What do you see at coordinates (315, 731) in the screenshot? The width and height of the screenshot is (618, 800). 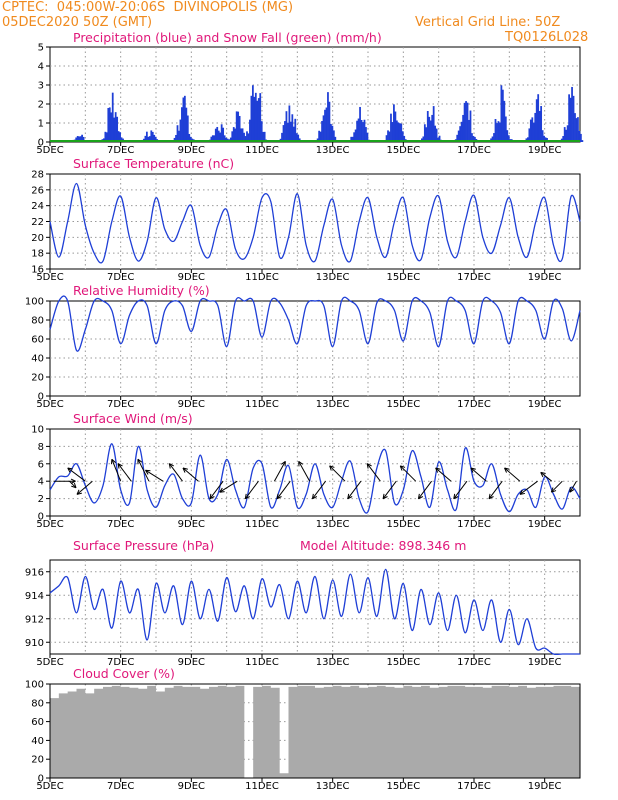 I see `panel-frame-top` at bounding box center [315, 731].